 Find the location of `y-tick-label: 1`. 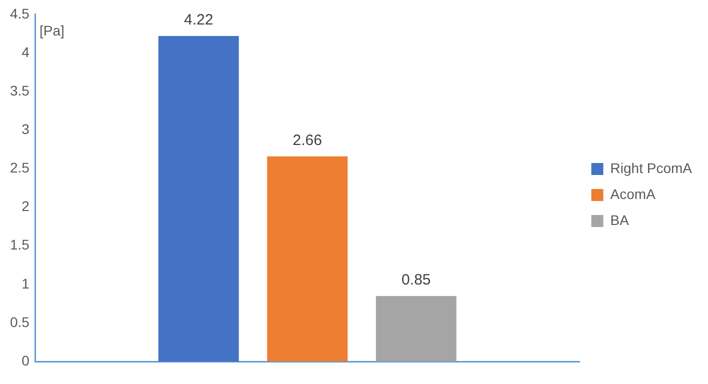

y-tick-label: 1 is located at coordinates (26, 283).